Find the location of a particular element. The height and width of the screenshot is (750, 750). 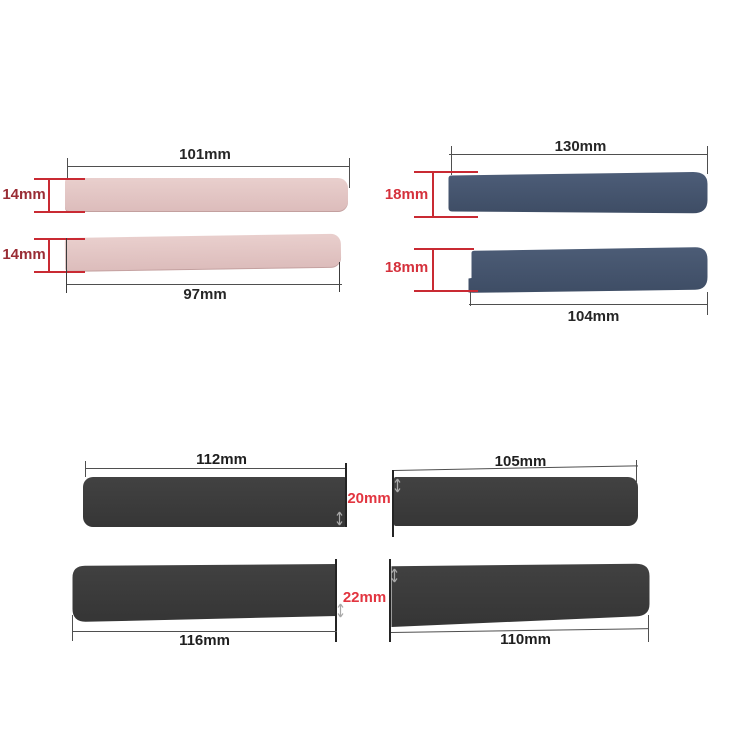

pink-top-length-label: 101mm is located at coordinates (205, 154).